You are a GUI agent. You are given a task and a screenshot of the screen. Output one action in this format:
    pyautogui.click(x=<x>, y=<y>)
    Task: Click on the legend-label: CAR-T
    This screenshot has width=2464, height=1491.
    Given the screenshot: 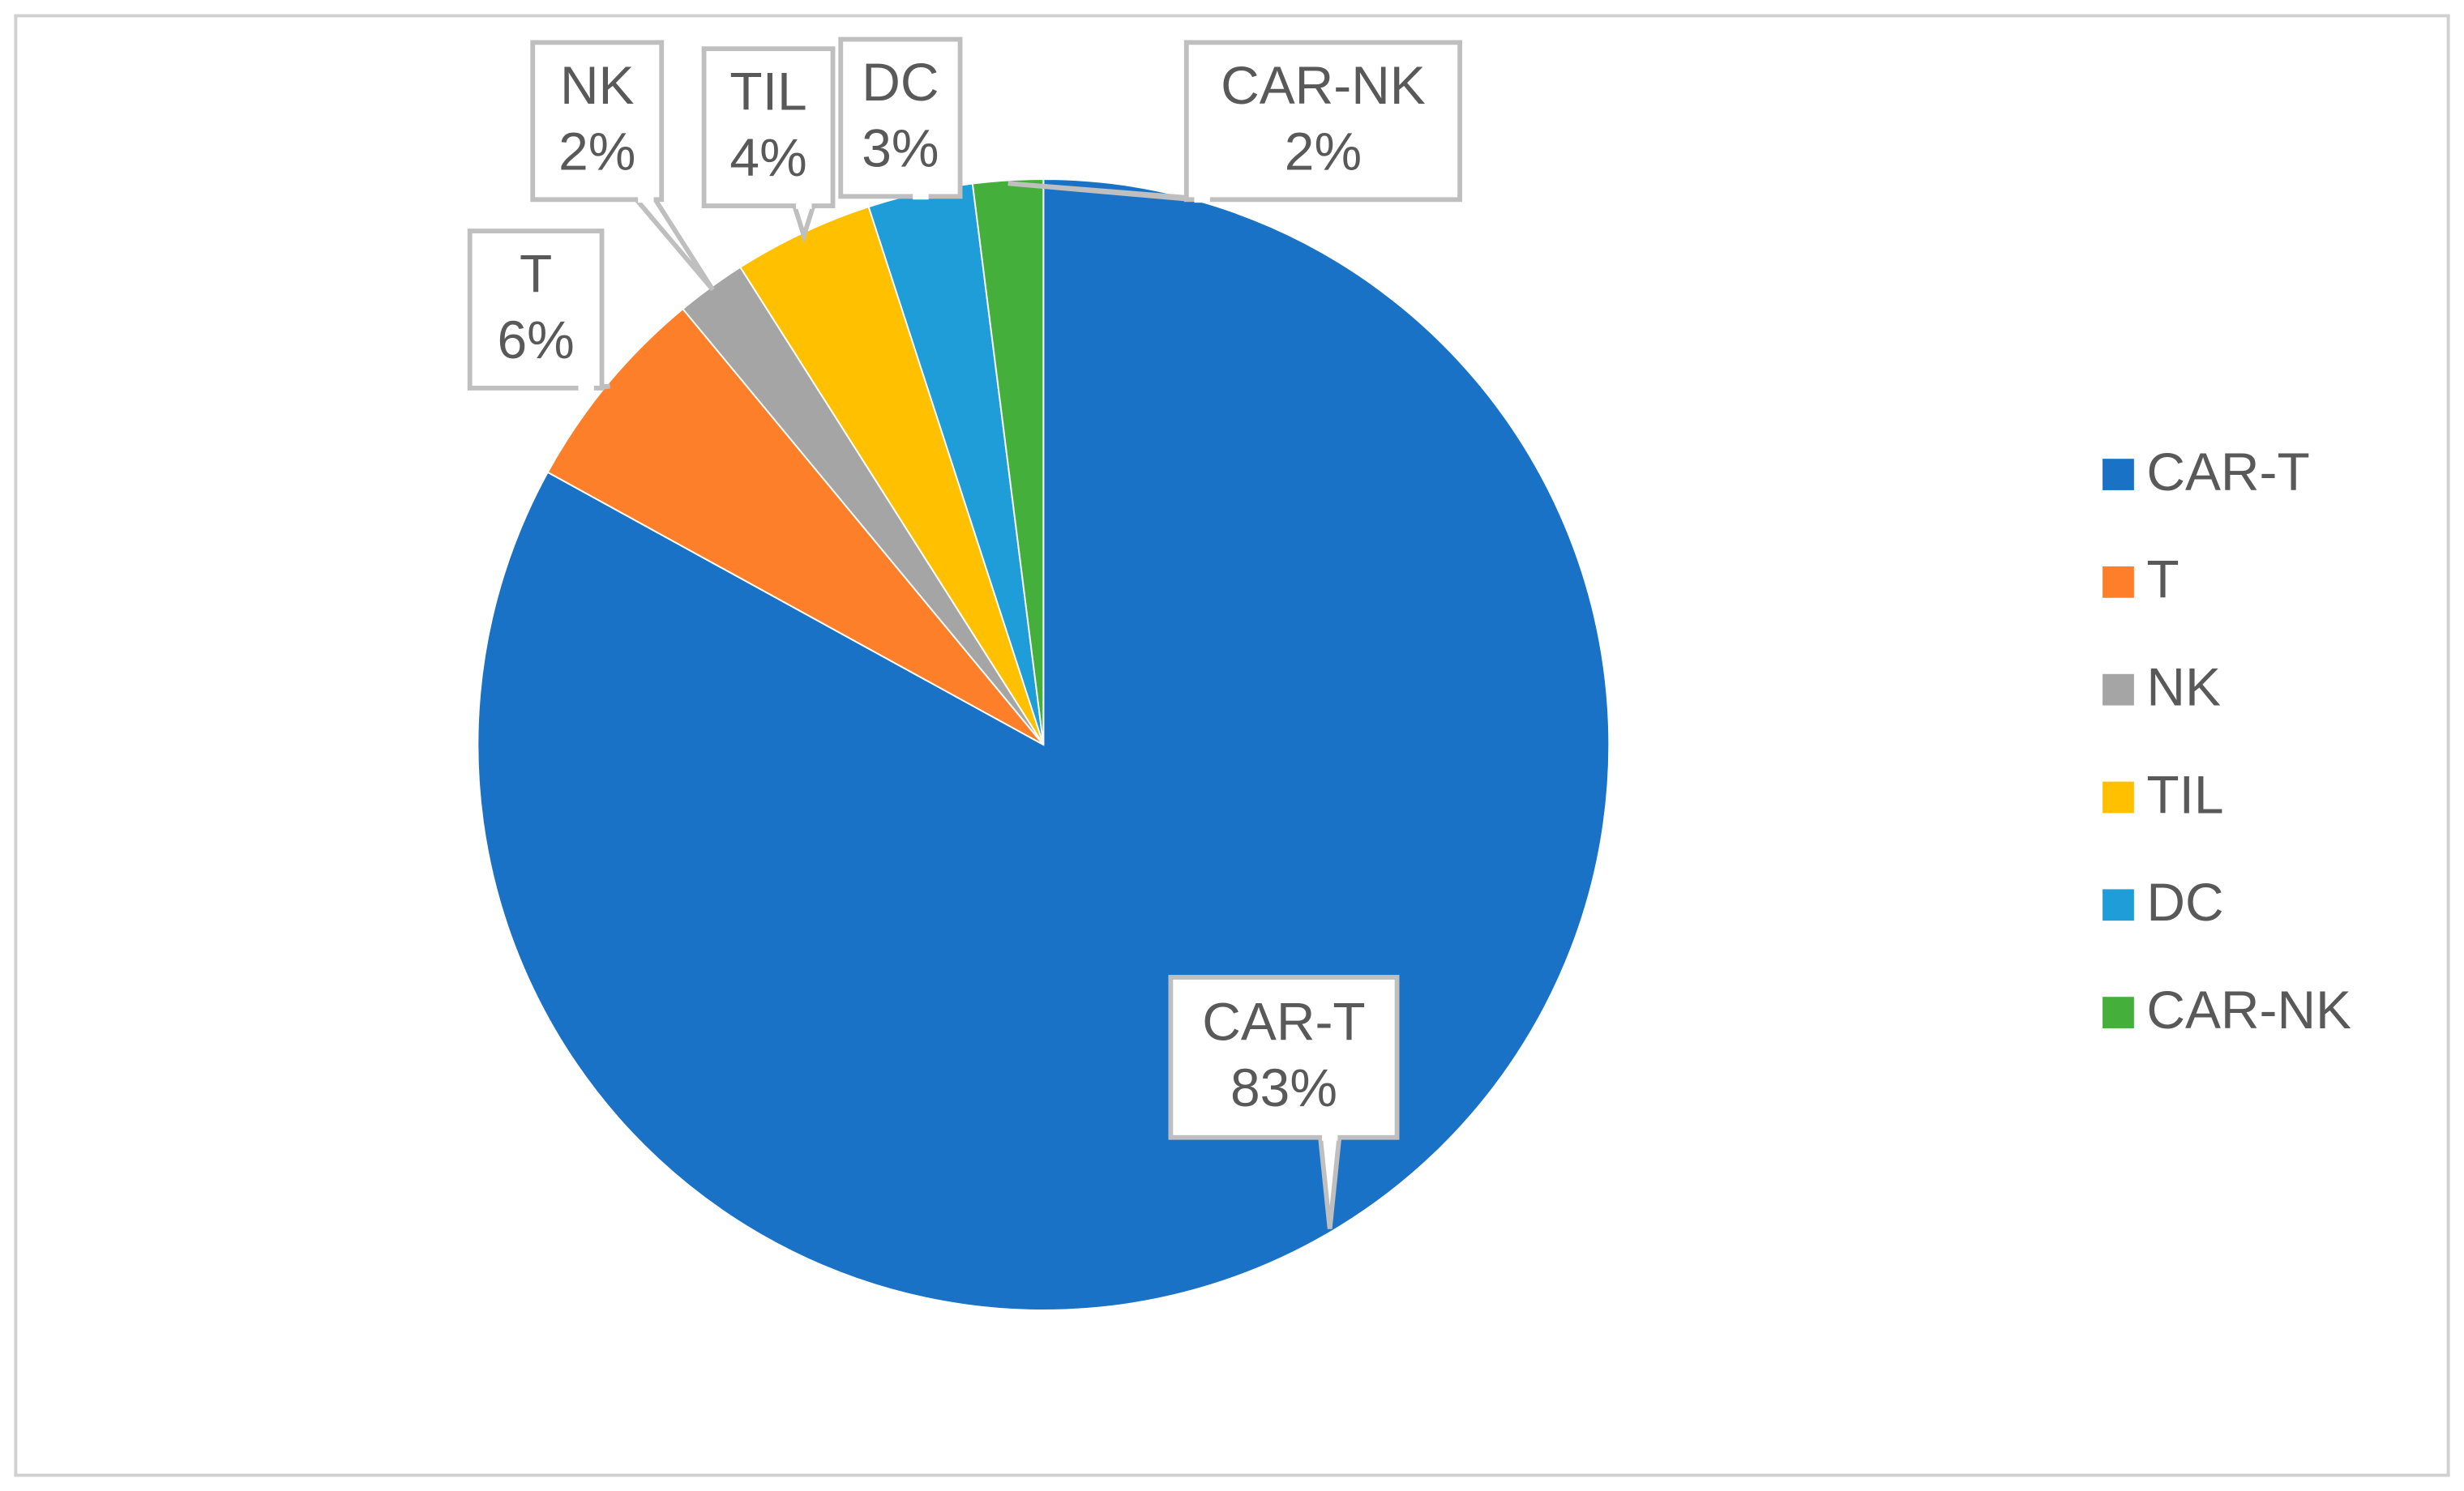 What is the action you would take?
    pyautogui.click(x=2227, y=472)
    